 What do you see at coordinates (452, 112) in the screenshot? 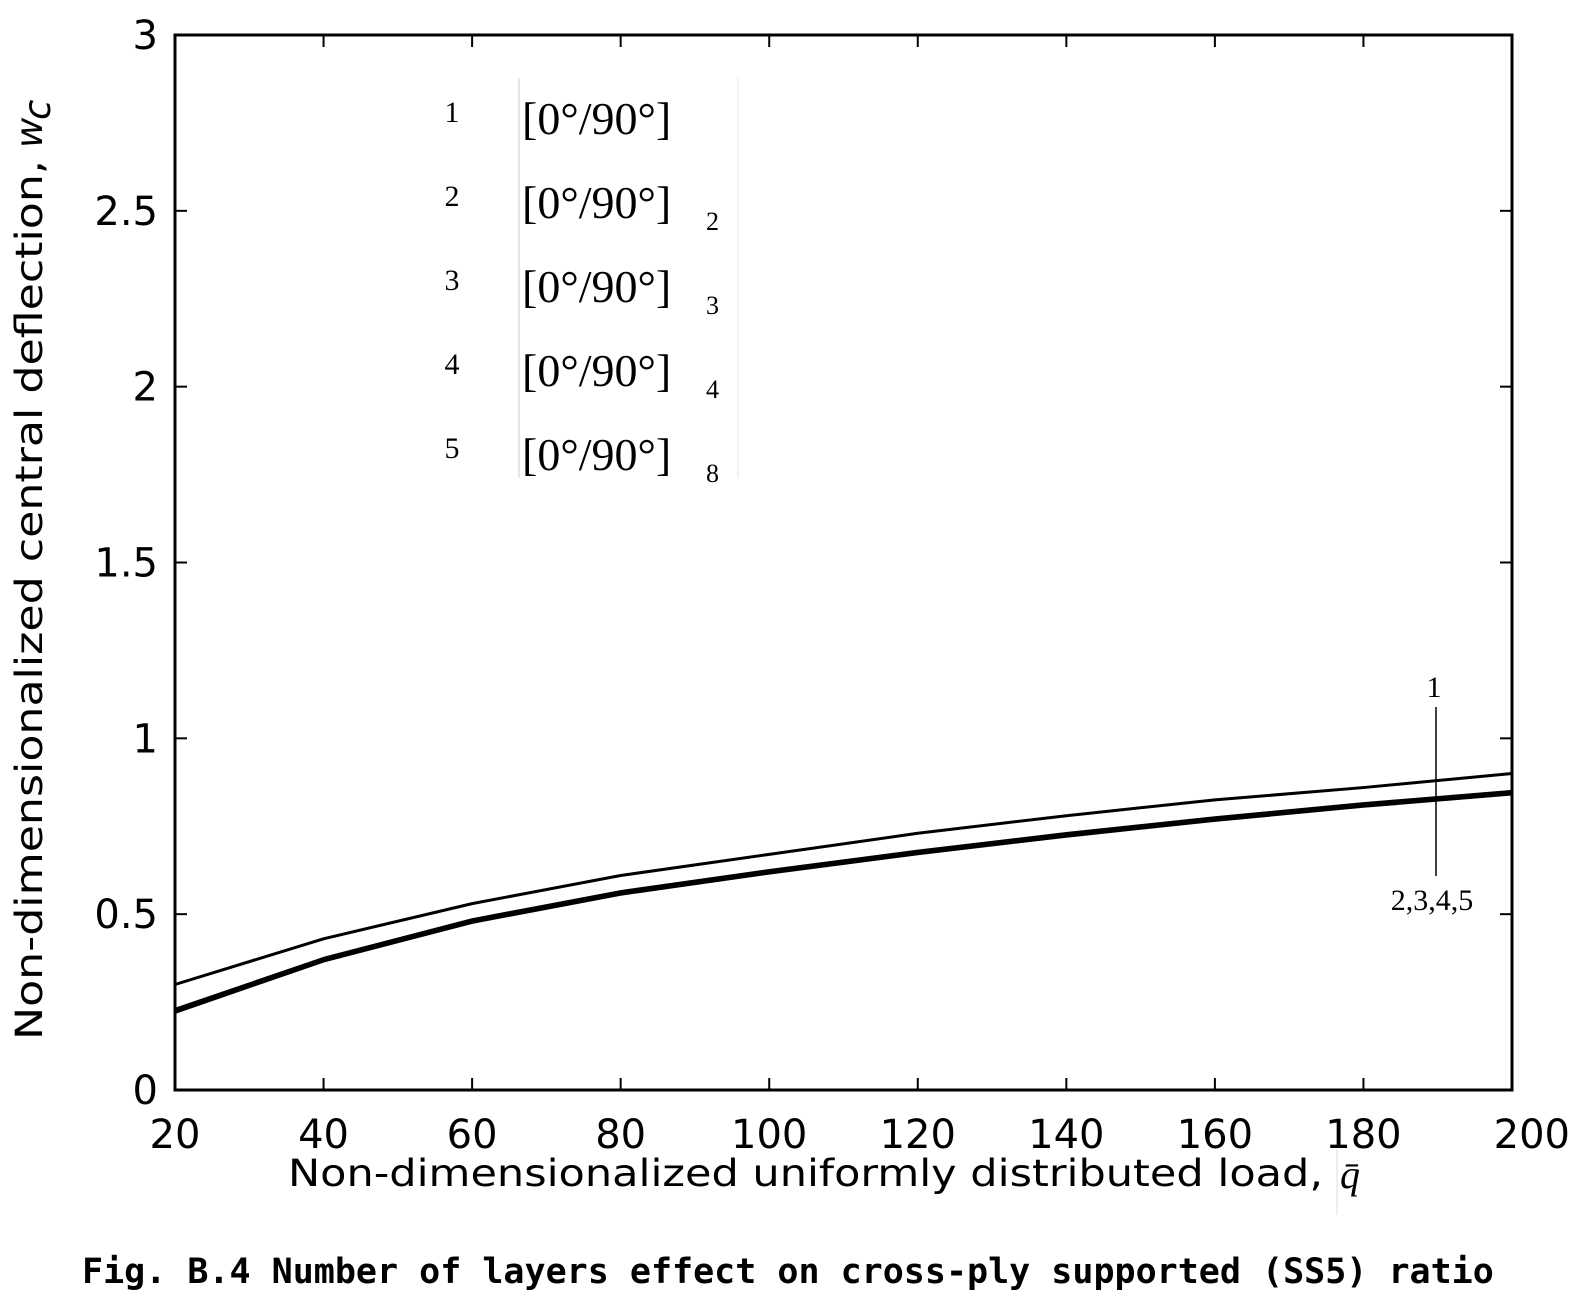
I see `legend-number: 1` at bounding box center [452, 112].